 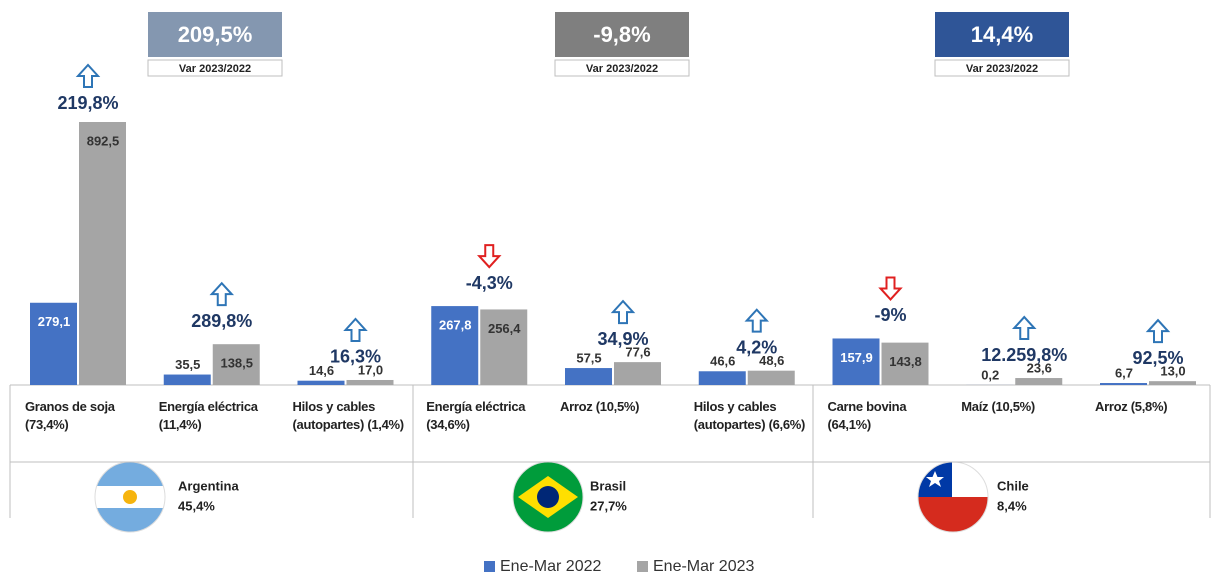 What do you see at coordinates (54, 321) in the screenshot?
I see `value-label: 279,1` at bounding box center [54, 321].